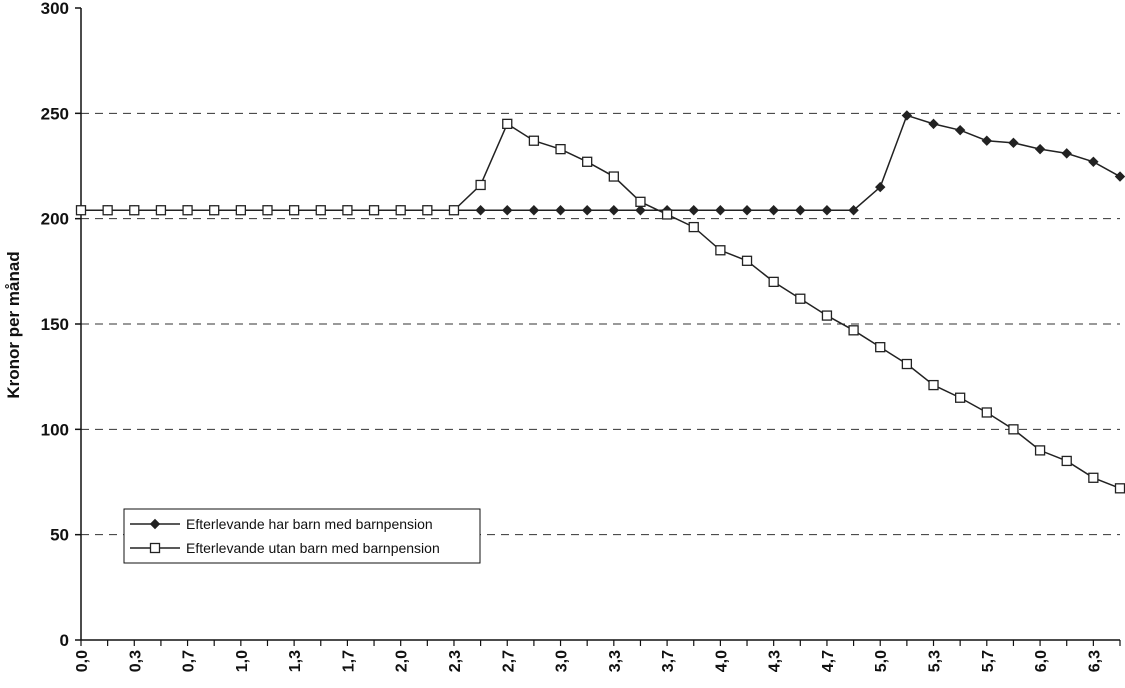 This screenshot has width=1125, height=688. Describe the element at coordinates (988, 661) in the screenshot. I see `x-tick-label-34: 5,7` at that location.